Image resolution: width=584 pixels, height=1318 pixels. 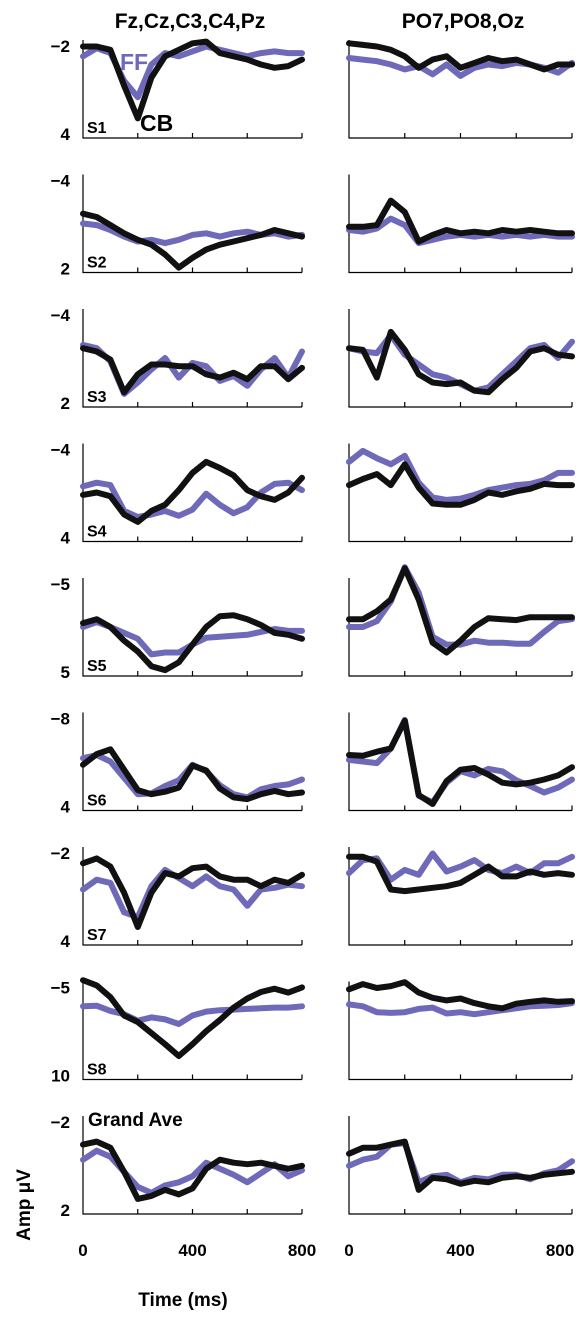 I want to click on panel-5-right-axes, so click(x=460, y=627).